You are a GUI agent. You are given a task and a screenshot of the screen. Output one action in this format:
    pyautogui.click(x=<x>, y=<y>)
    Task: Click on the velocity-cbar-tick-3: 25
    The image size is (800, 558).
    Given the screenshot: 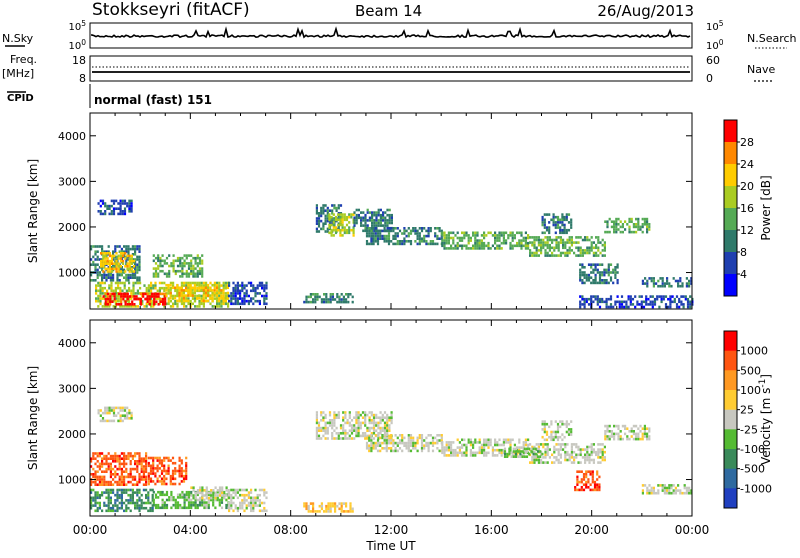 What is the action you would take?
    pyautogui.click(x=747, y=410)
    